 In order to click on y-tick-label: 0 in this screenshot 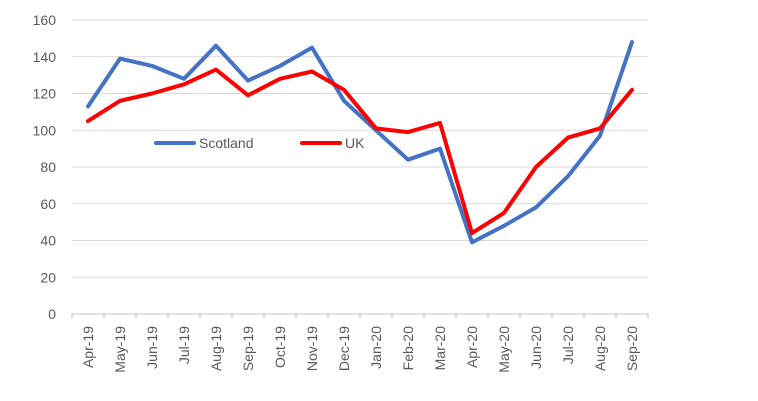, I will do `click(52, 314)`.